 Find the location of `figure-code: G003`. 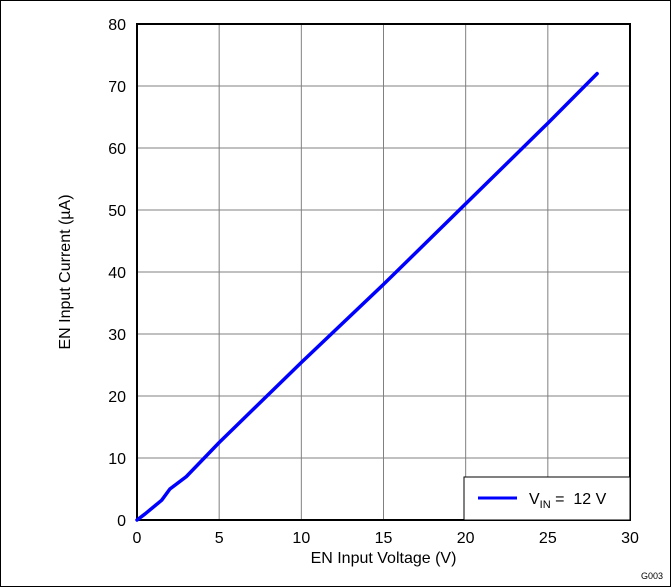

figure-code: G003 is located at coordinates (652, 576).